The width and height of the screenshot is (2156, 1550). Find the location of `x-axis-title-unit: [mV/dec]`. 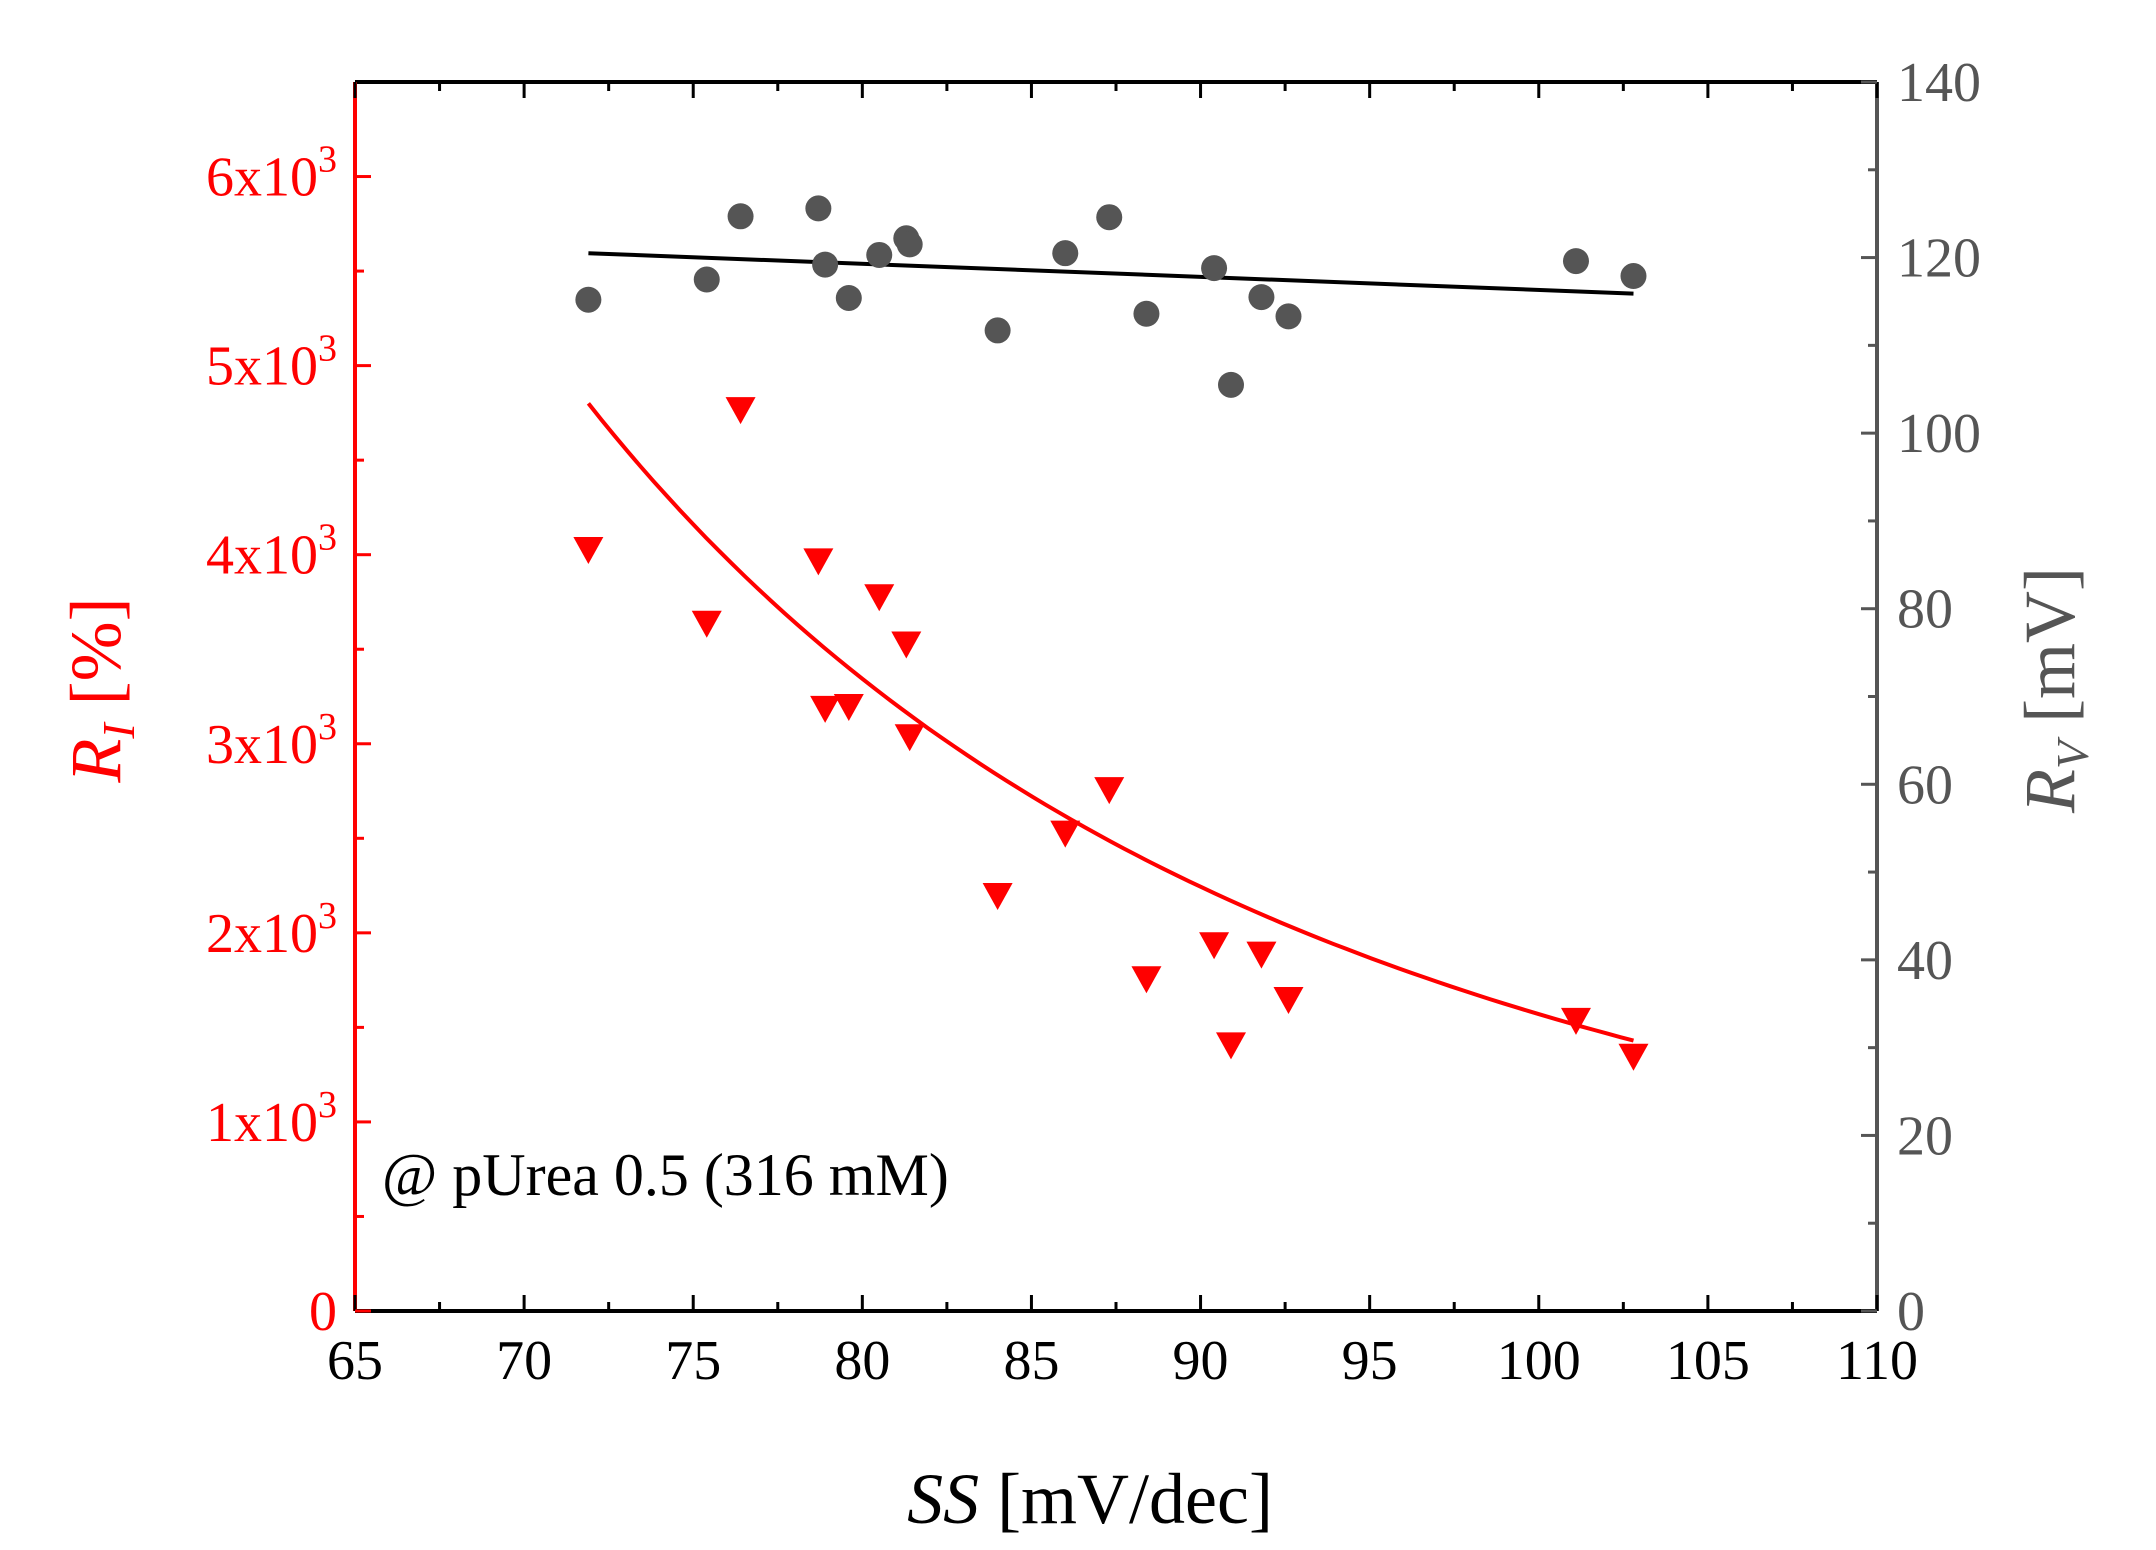

x-axis-title-unit: [mV/dec] is located at coordinates (1126, 1499).